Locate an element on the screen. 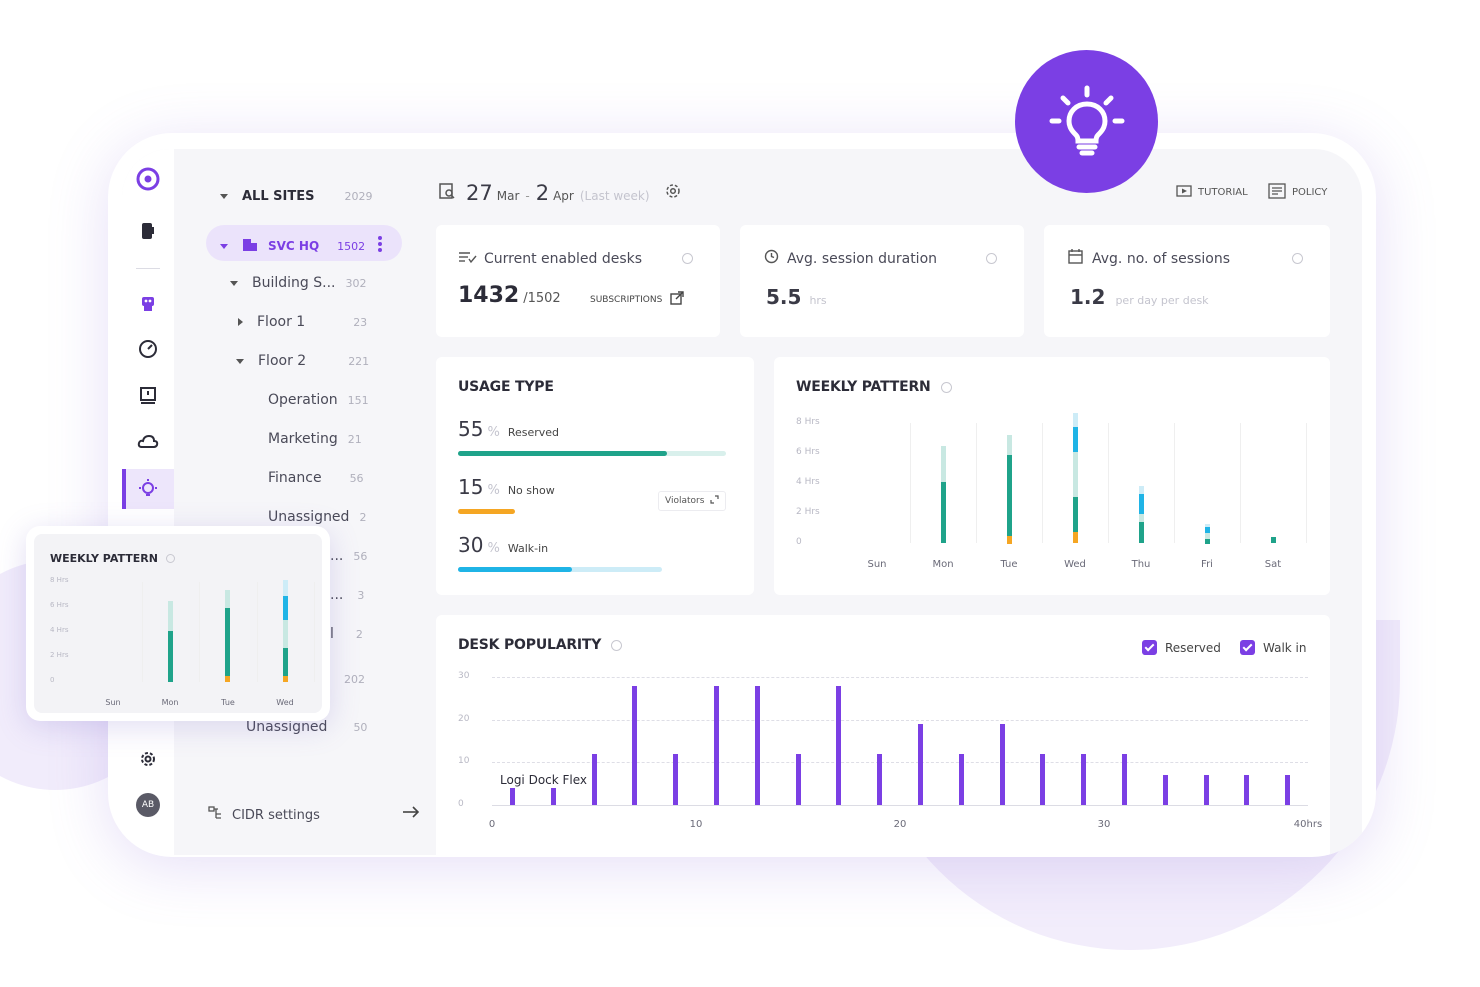 This screenshot has height=987, width=1480. gear-icon is located at coordinates (148, 759).